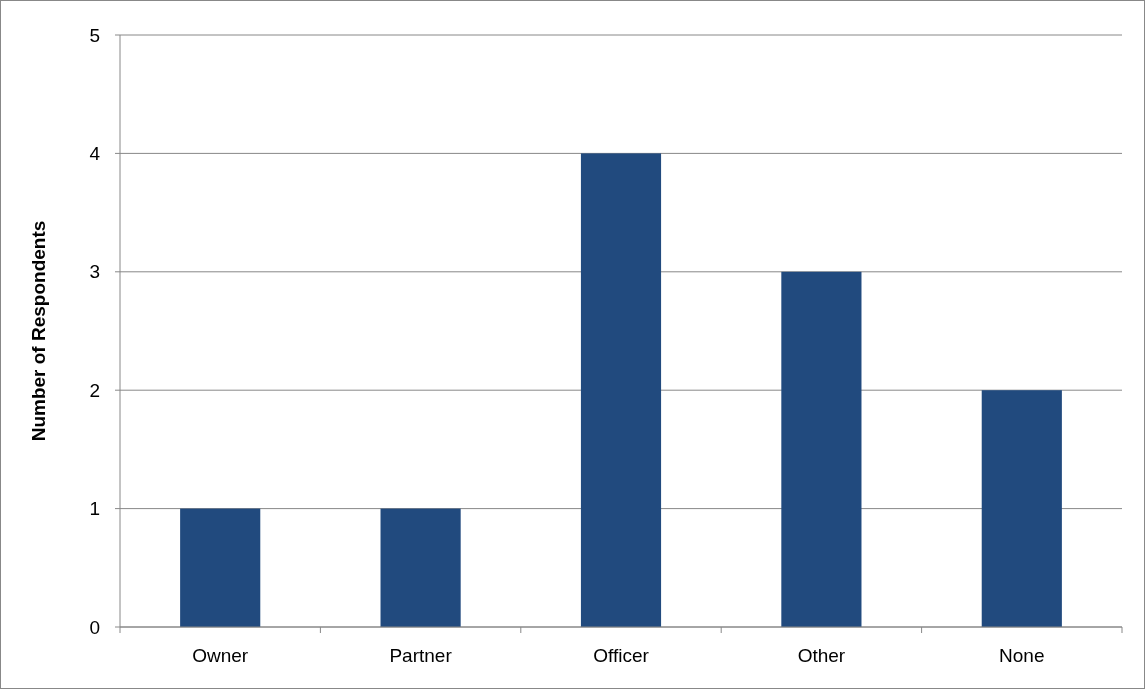 The image size is (1145, 689). I want to click on x-tick-label: Other, so click(821, 655).